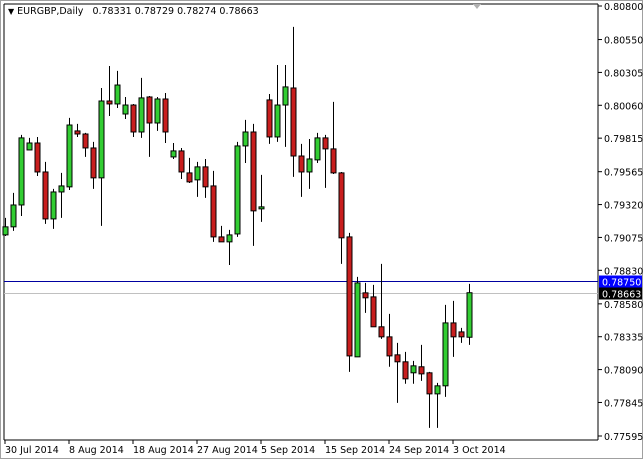 The height and width of the screenshot is (459, 643). I want to click on header-close: 0.78663, so click(239, 11).